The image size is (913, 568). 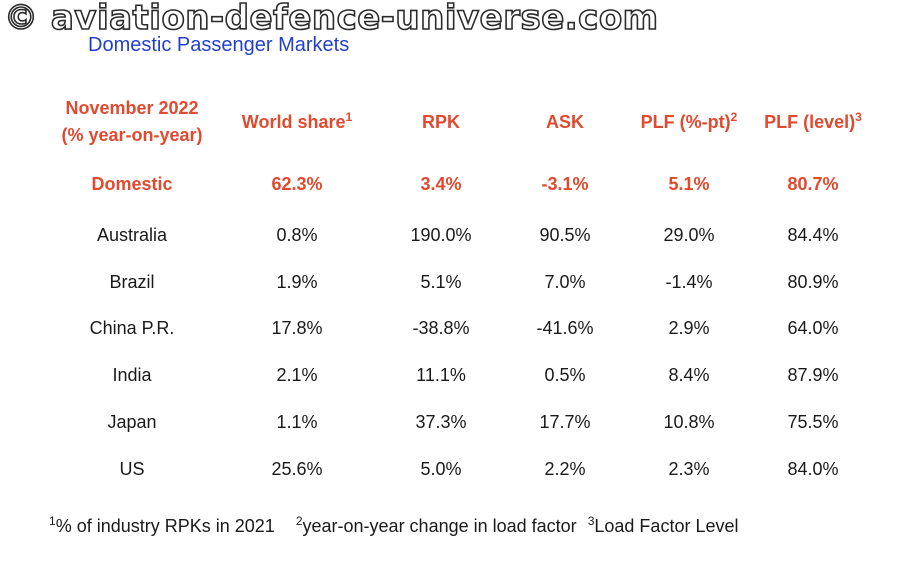 What do you see at coordinates (565, 281) in the screenshot?
I see `cell-ask: 7.0%` at bounding box center [565, 281].